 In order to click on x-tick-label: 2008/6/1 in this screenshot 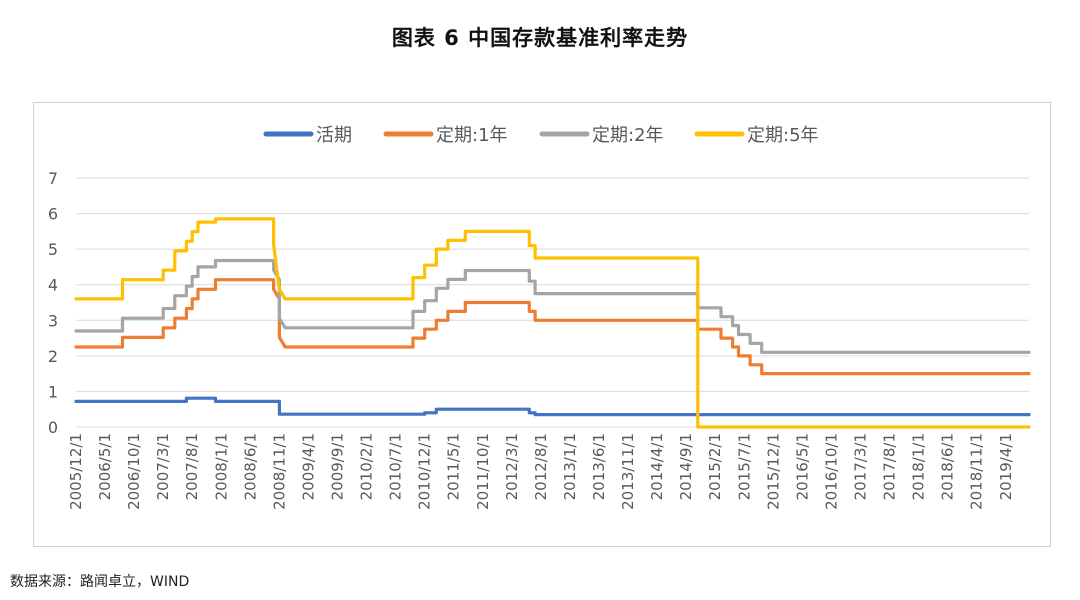, I will do `click(250, 466)`.